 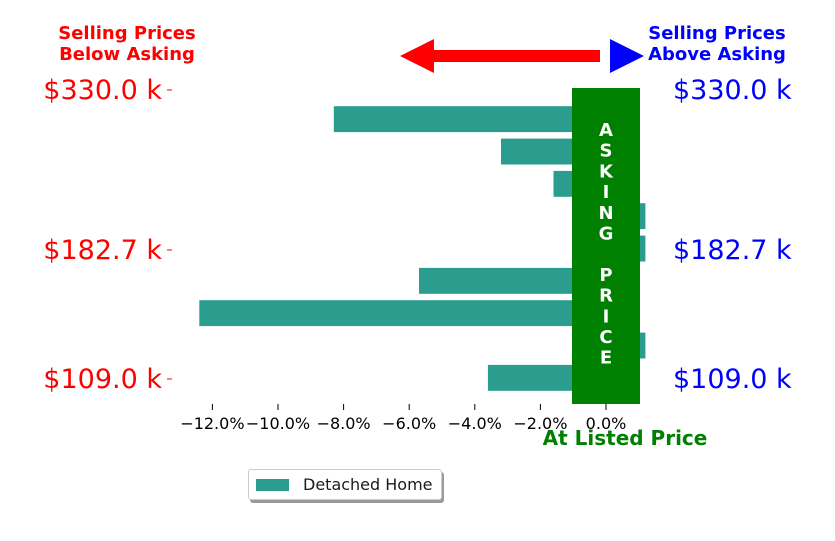 What do you see at coordinates (278, 423) in the screenshot?
I see `x-tick-label: −10.0%` at bounding box center [278, 423].